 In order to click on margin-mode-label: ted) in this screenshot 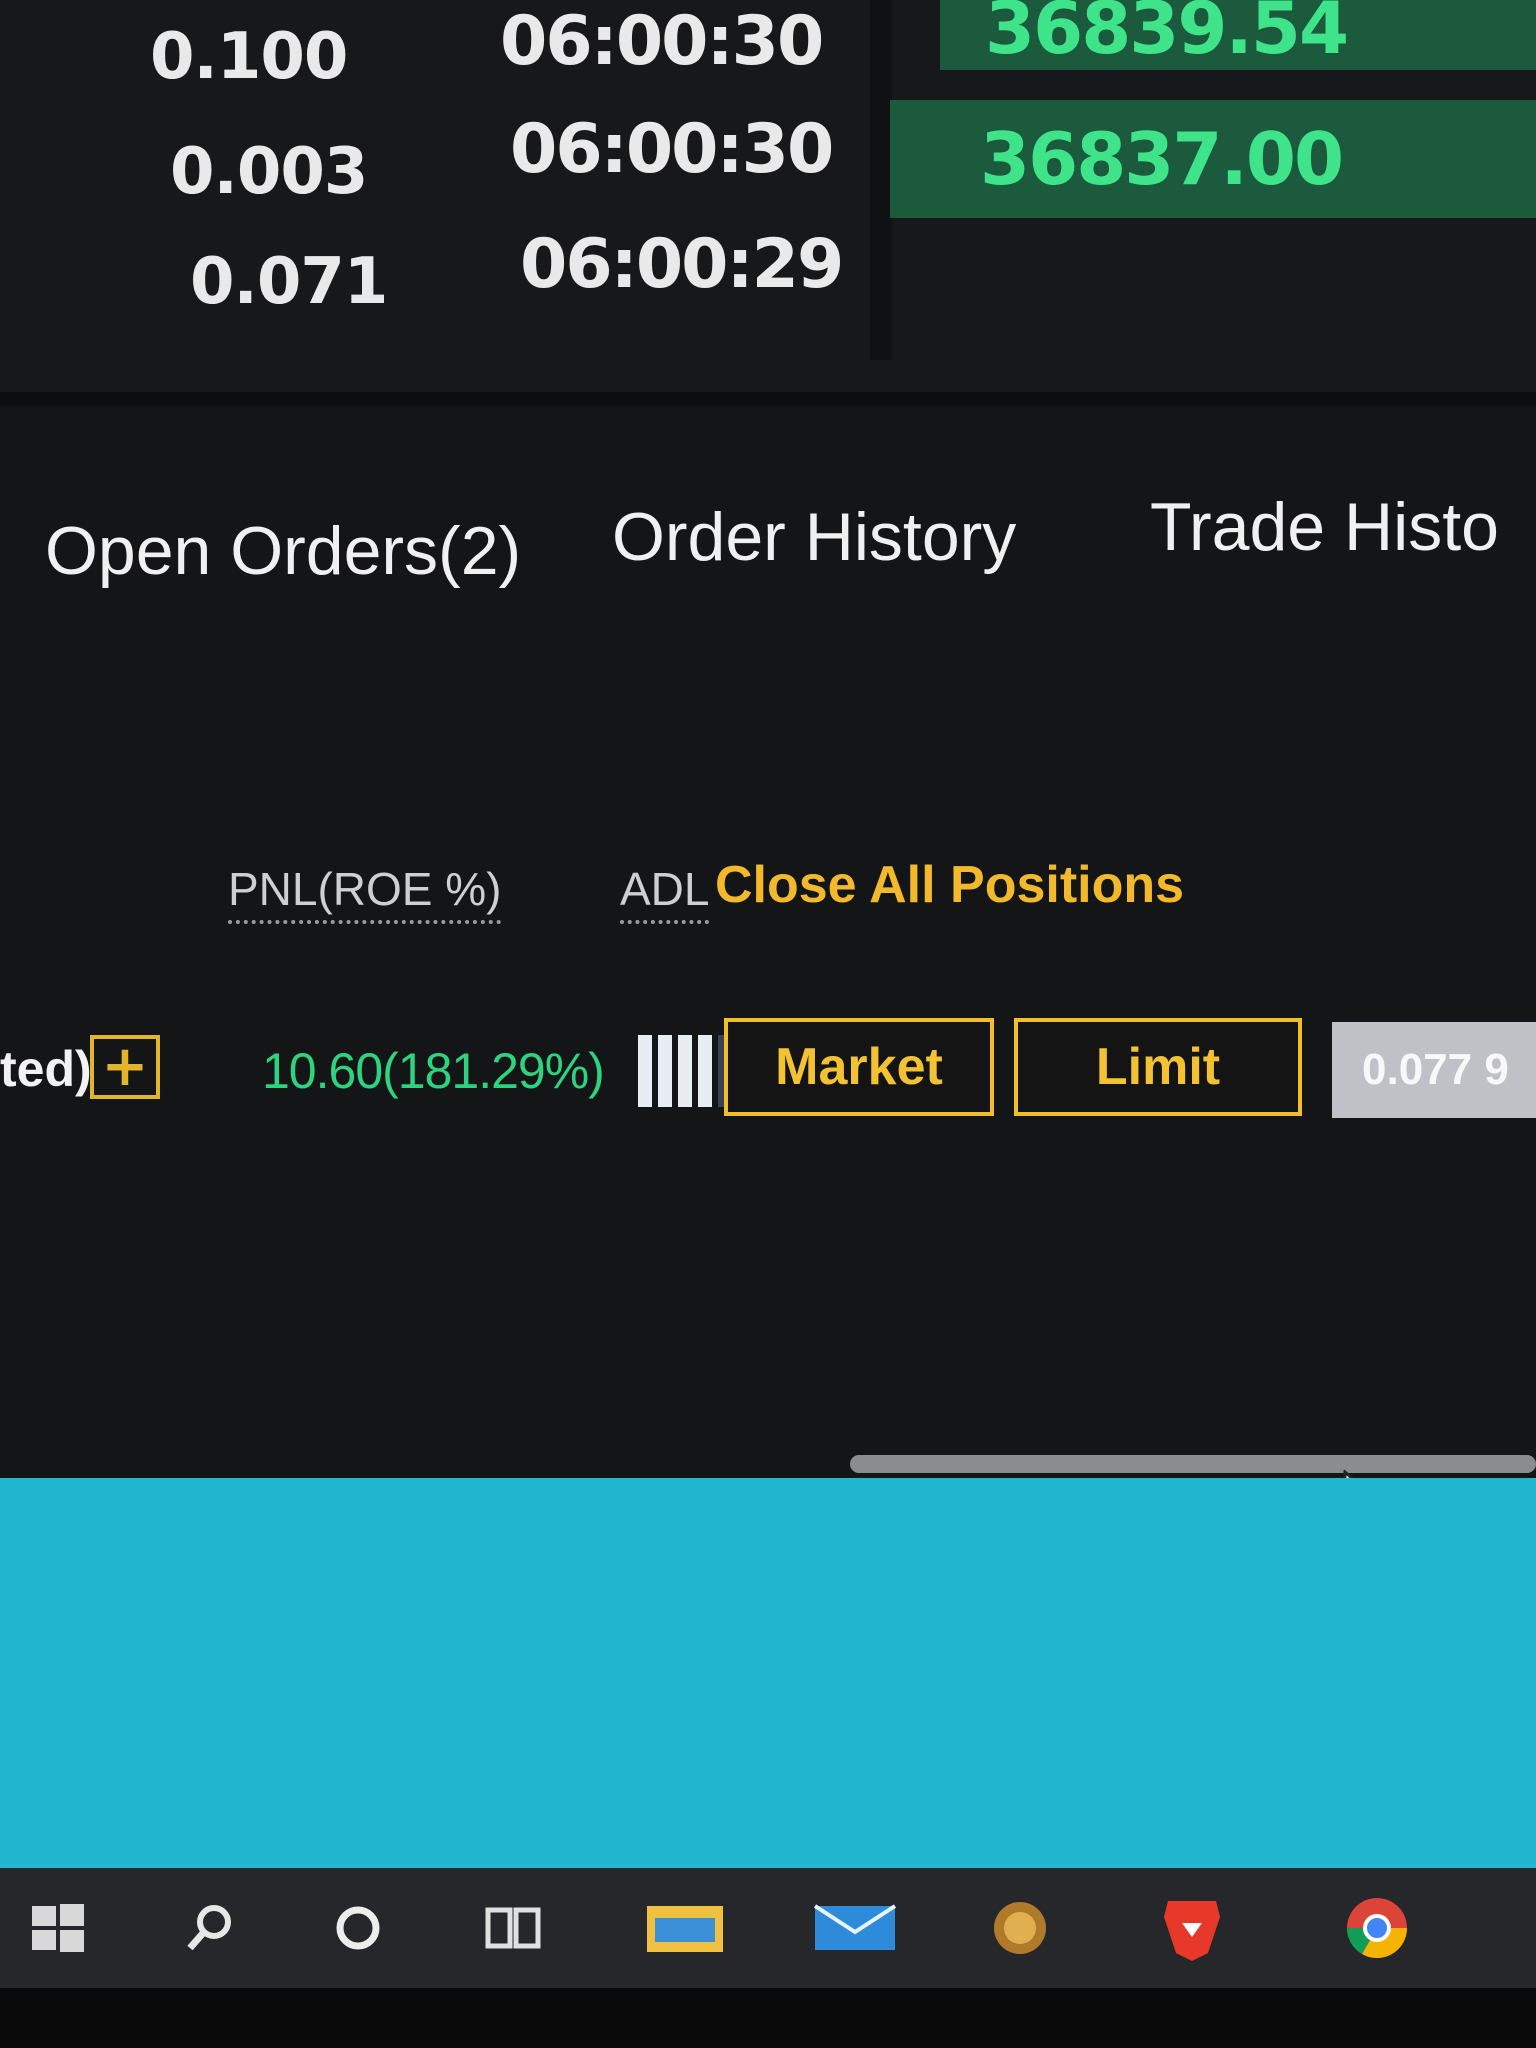, I will do `click(46, 1069)`.